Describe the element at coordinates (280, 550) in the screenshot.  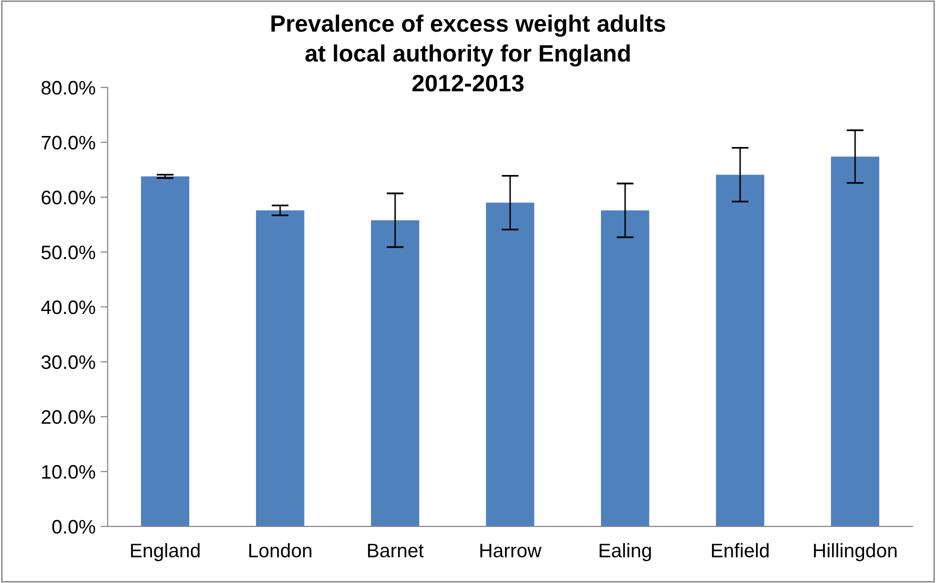
I see `x-tick-label: London` at that location.